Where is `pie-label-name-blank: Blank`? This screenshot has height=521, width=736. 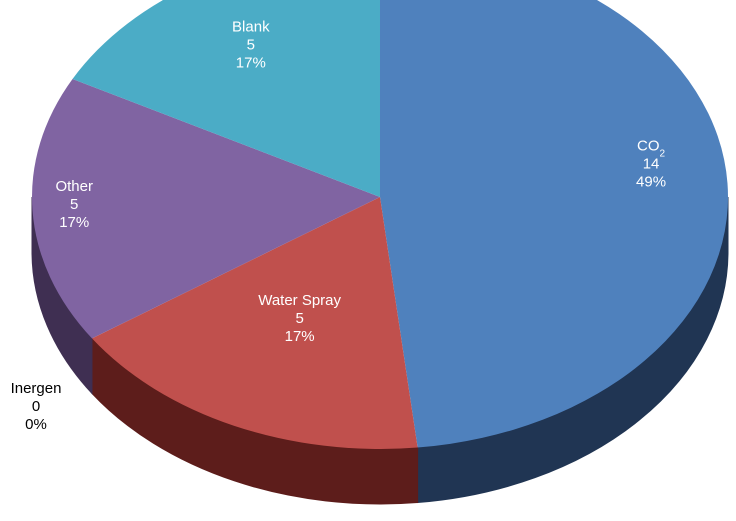 pie-label-name-blank: Blank is located at coordinates (251, 27).